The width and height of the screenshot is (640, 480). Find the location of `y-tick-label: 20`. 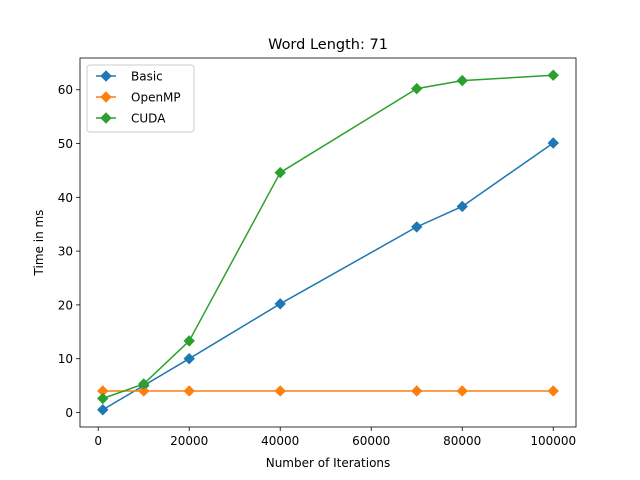

y-tick-label: 20 is located at coordinates (65, 305).